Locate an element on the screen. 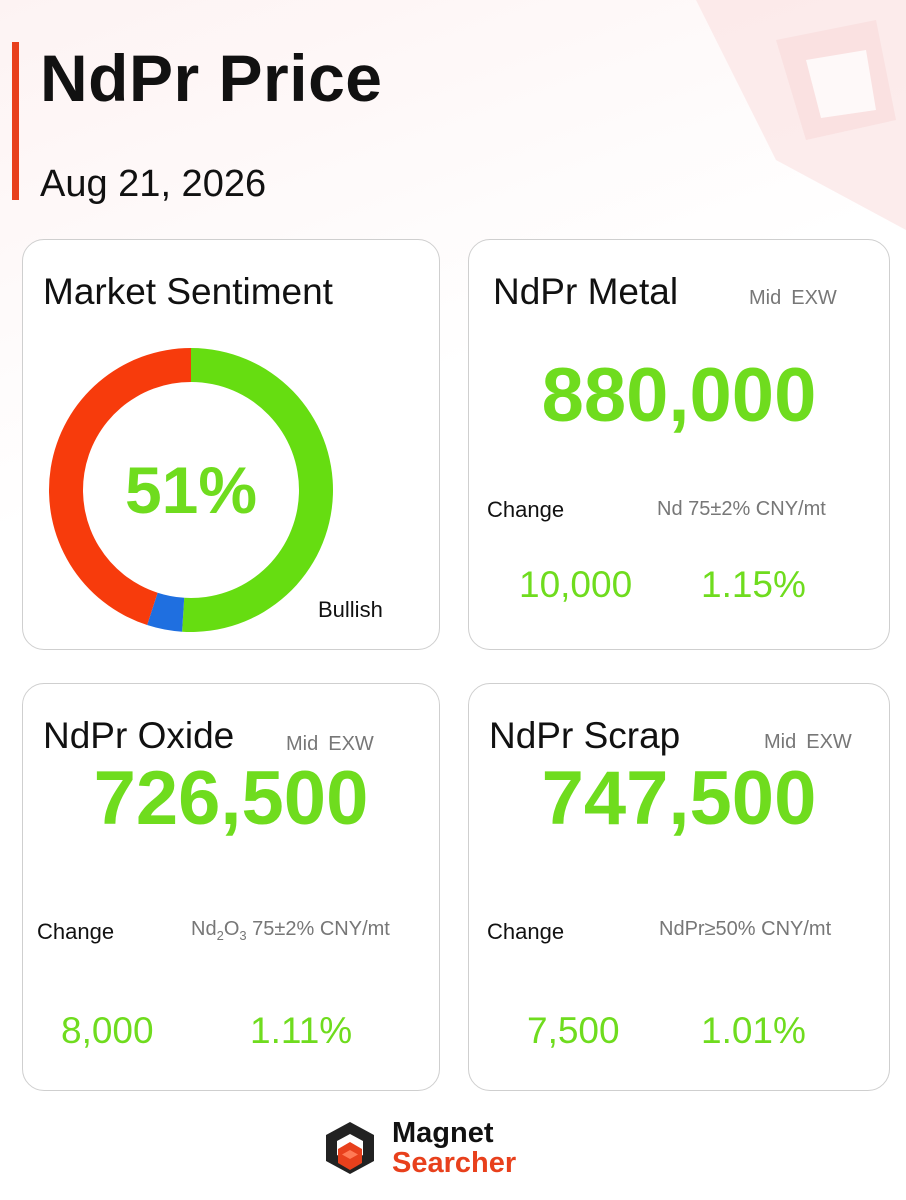  scrap-title: NdPr Scrap is located at coordinates (585, 735).